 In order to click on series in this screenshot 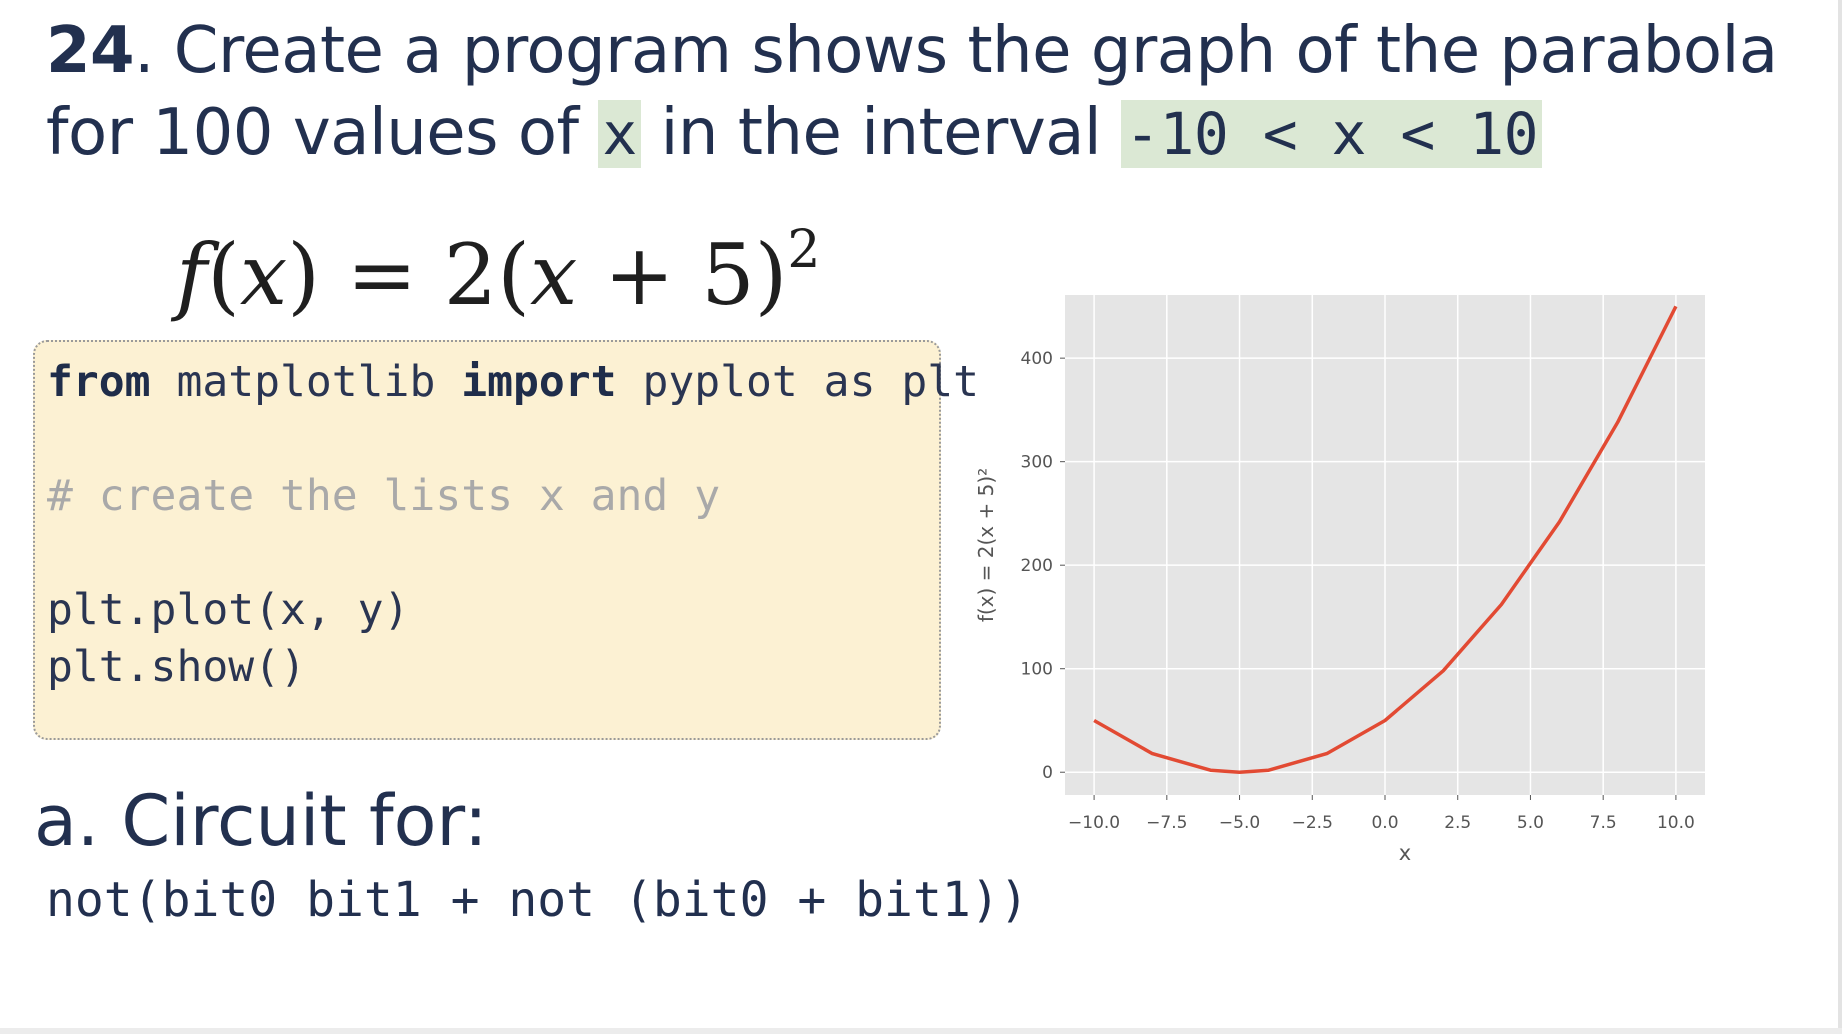, I will do `click(1385, 539)`.